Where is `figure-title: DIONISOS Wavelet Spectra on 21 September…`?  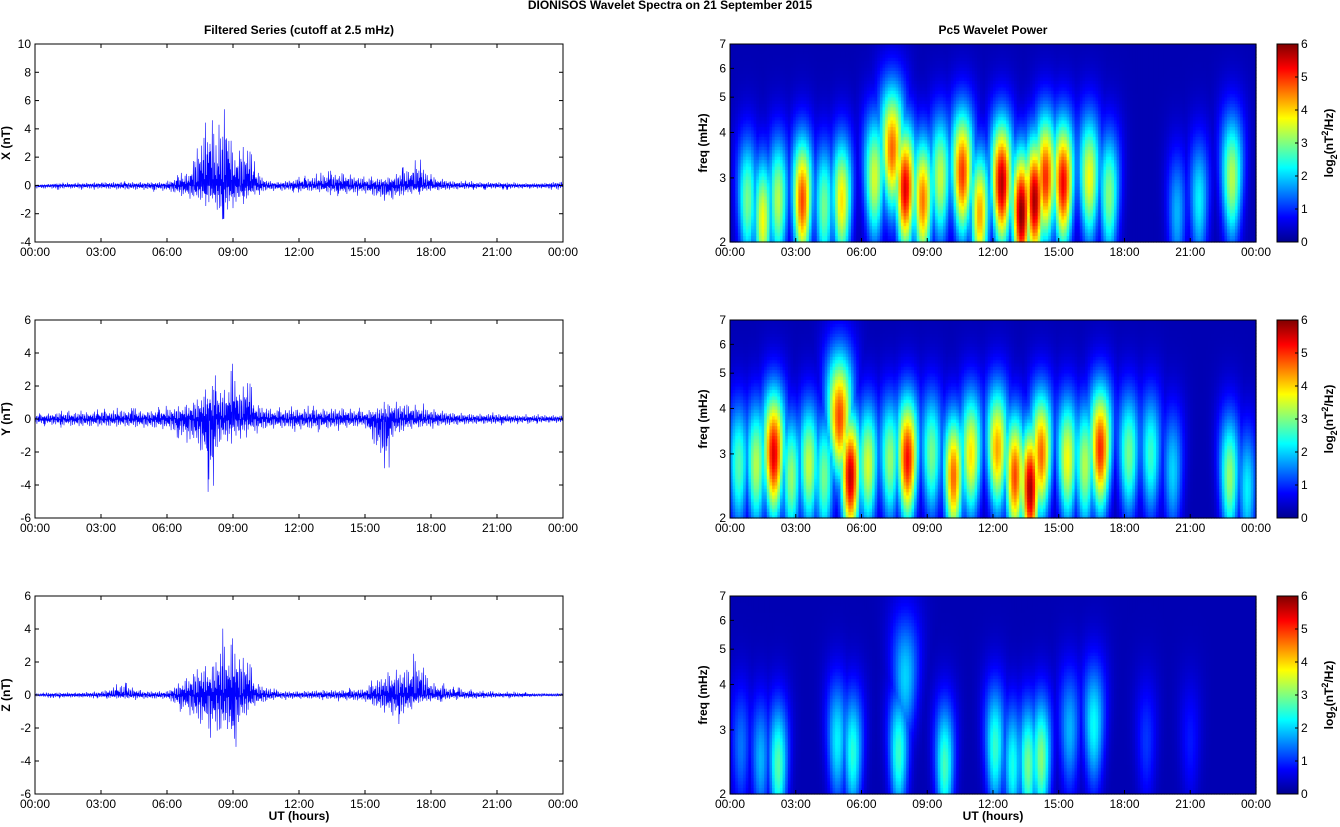
figure-title: DIONISOS Wavelet Spectra on 21 September… is located at coordinates (670, 6).